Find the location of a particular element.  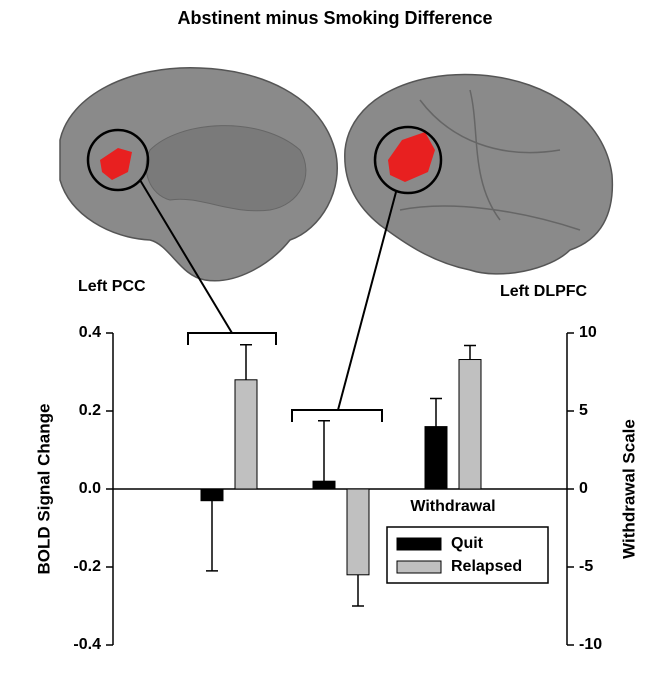

y-tick-label: 0.2 is located at coordinates (90, 410).